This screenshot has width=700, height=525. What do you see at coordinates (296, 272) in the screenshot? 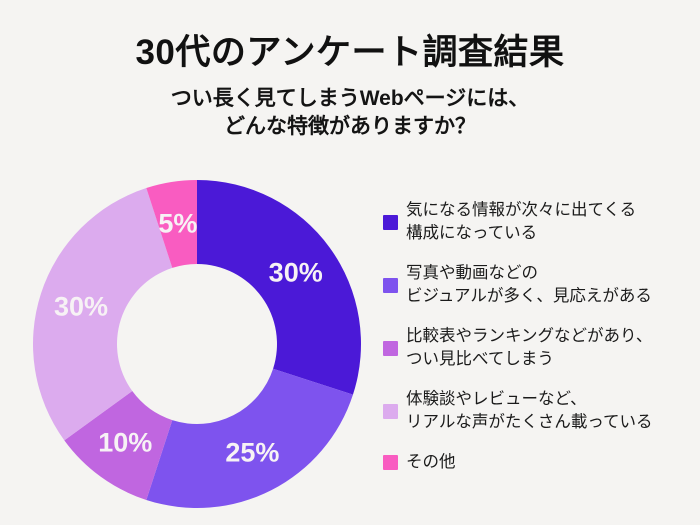
I see `slice-label-1: 30%` at bounding box center [296, 272].